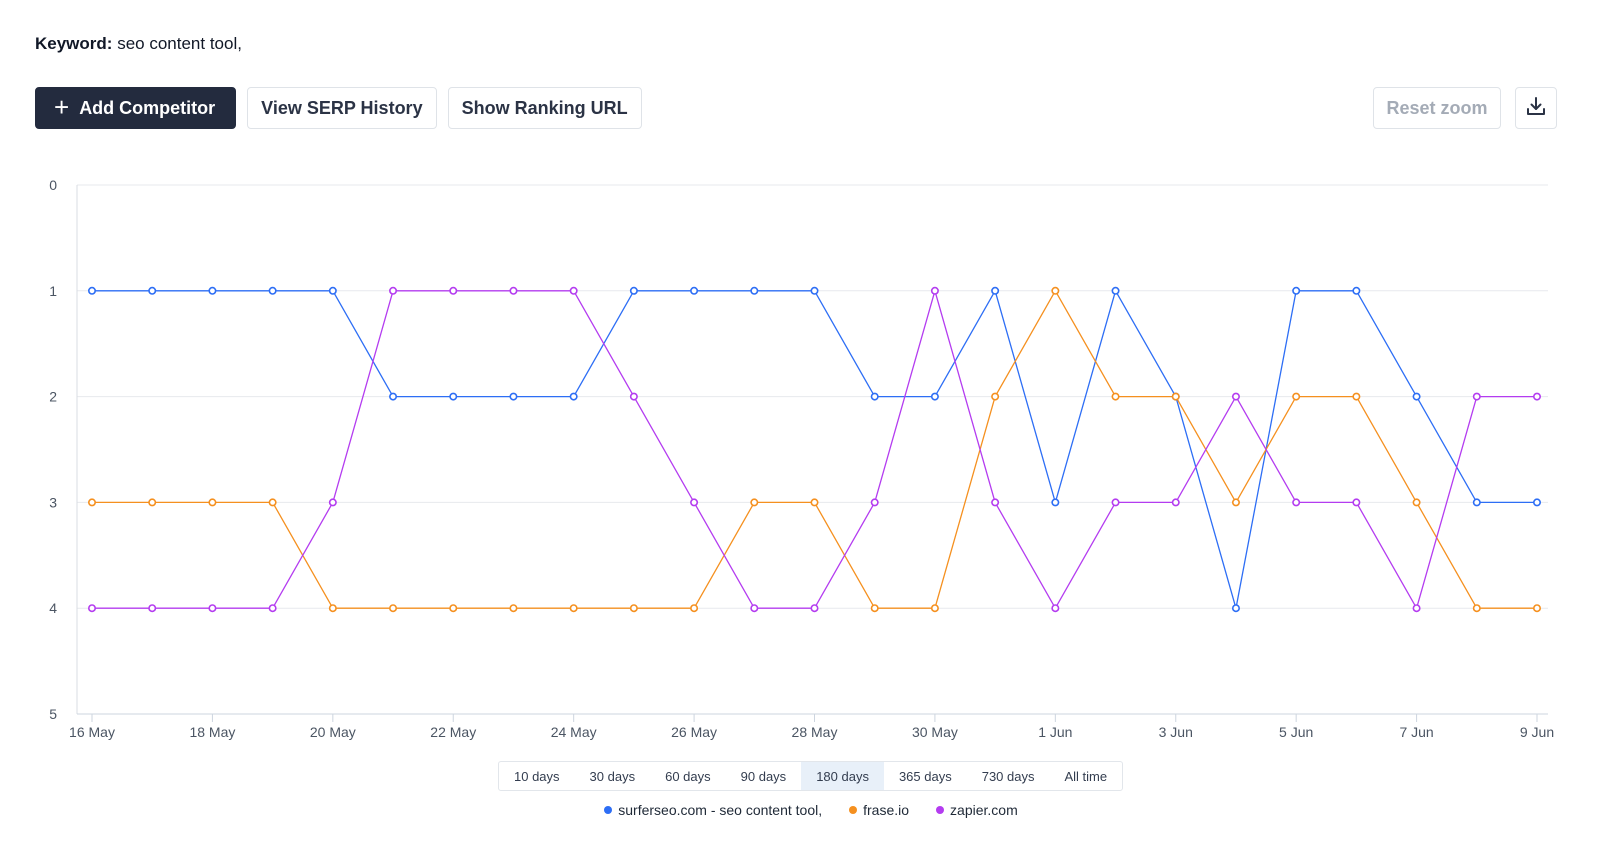 The width and height of the screenshot is (1600, 855). Describe the element at coordinates (1437, 108) in the screenshot. I see `reset-zoom-button: Reset zoom` at that location.